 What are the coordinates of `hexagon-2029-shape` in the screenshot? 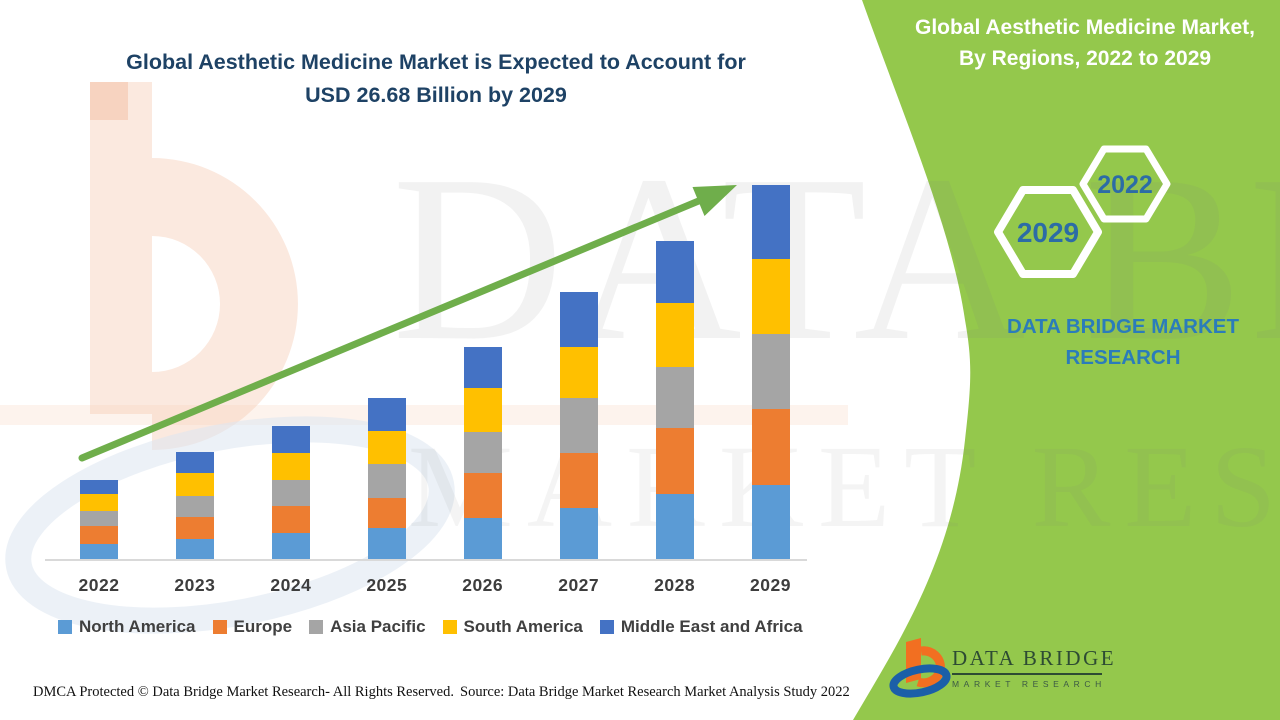 It's located at (1048, 232).